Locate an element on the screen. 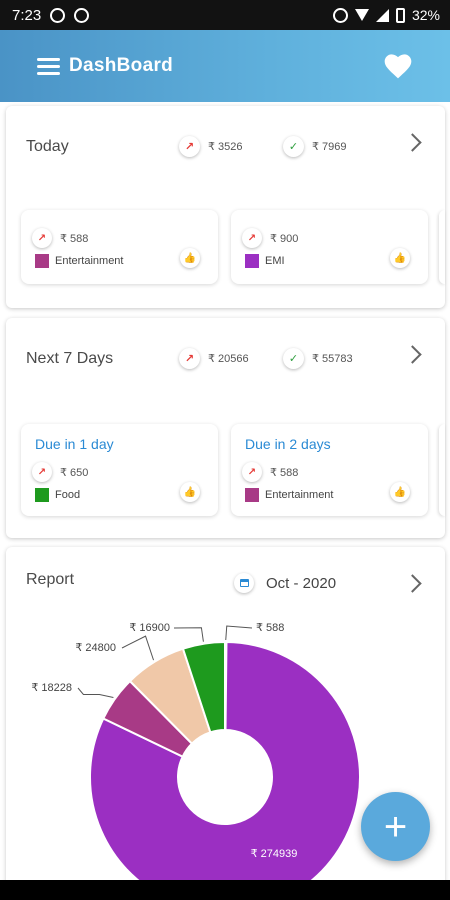 The image size is (450, 900). next7-title: Next 7 Days is located at coordinates (70, 358).